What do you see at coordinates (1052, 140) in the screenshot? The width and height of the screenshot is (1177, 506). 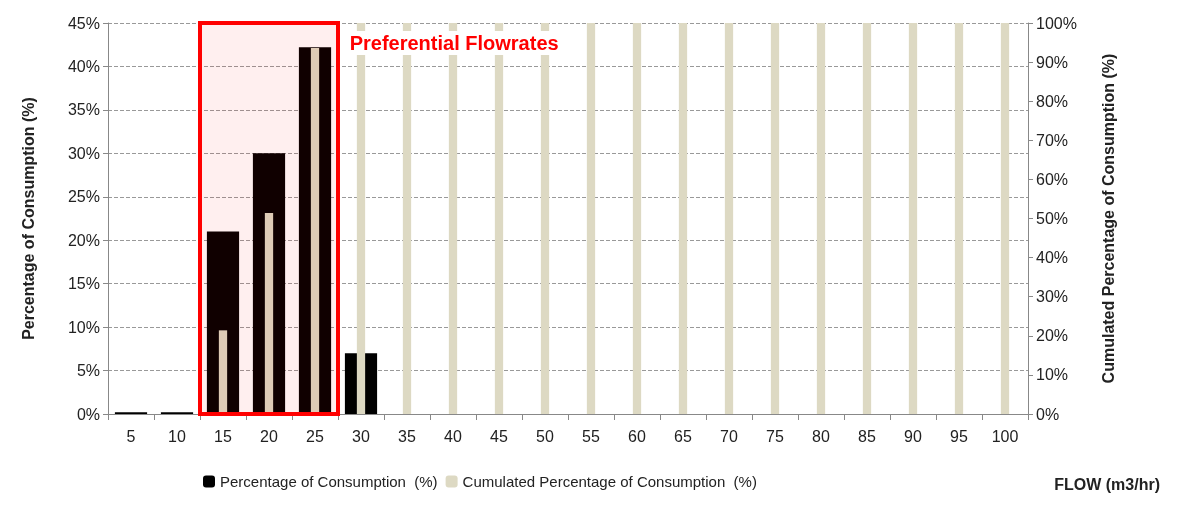 I see `y2-tick-label: 70%` at bounding box center [1052, 140].